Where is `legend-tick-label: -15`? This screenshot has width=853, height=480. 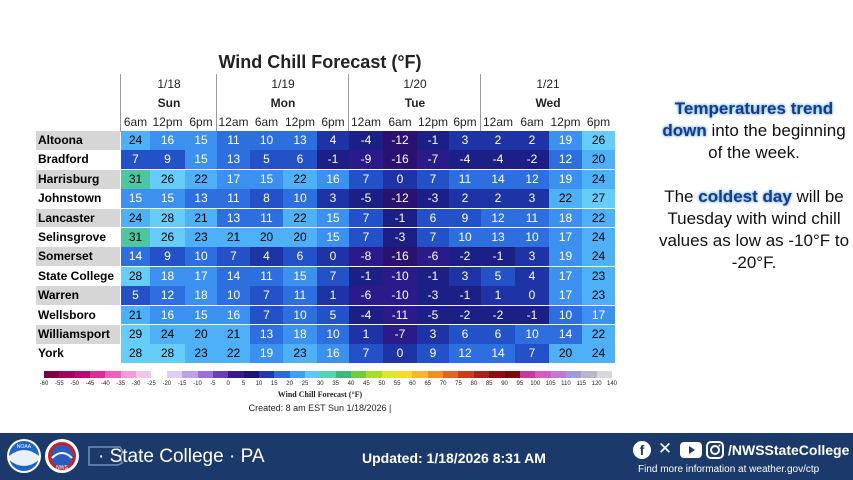
legend-tick-label: -15 is located at coordinates (182, 384).